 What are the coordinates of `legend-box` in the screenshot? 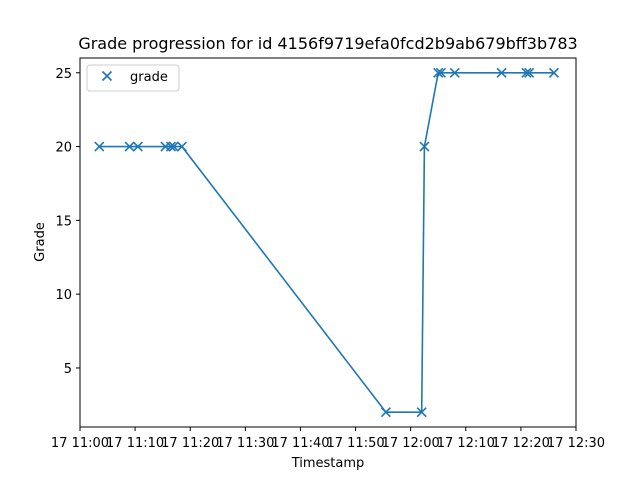 It's located at (133, 78).